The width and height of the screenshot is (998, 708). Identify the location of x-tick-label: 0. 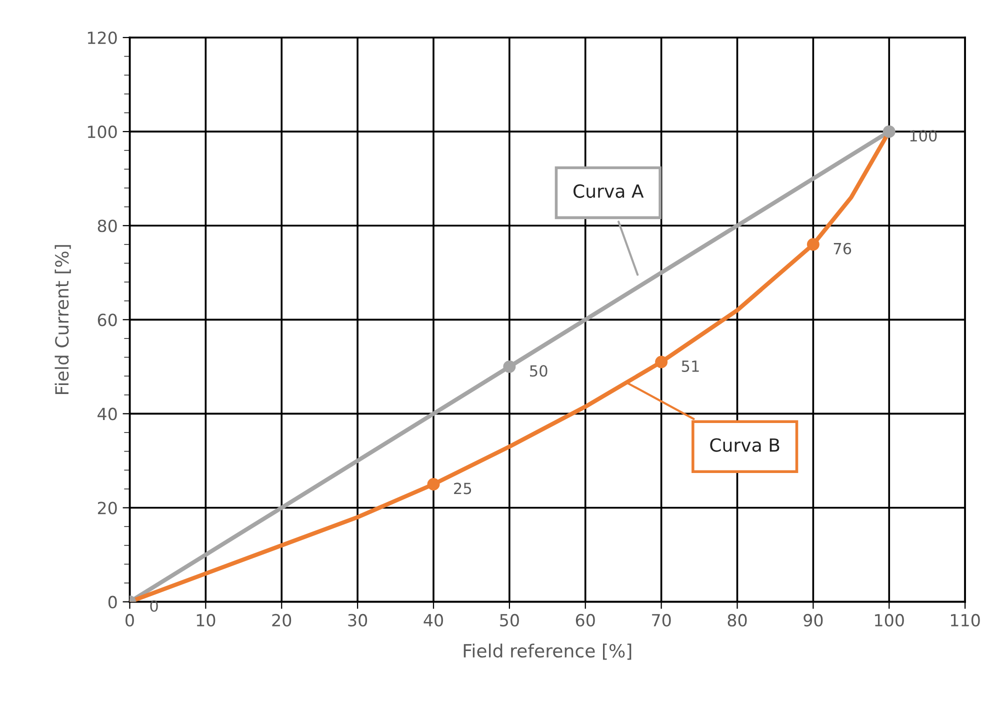
(130, 620).